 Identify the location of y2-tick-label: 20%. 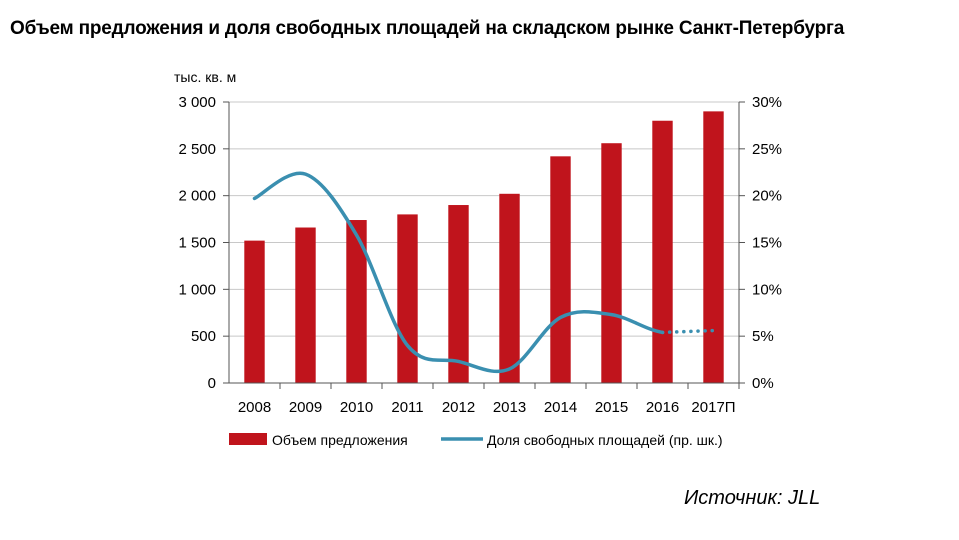
(767, 196).